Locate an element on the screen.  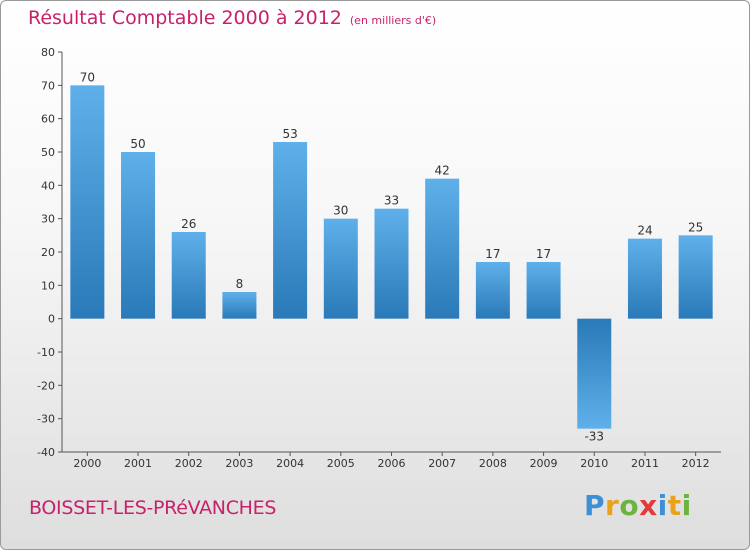
proxiti-logo: Proxiti is located at coordinates (638, 505).